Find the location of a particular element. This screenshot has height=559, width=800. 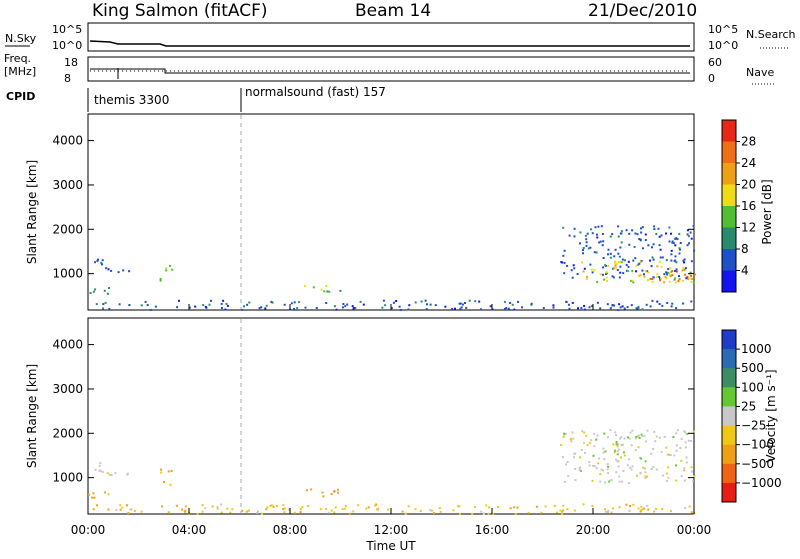

nsky-trace is located at coordinates (389, 43).